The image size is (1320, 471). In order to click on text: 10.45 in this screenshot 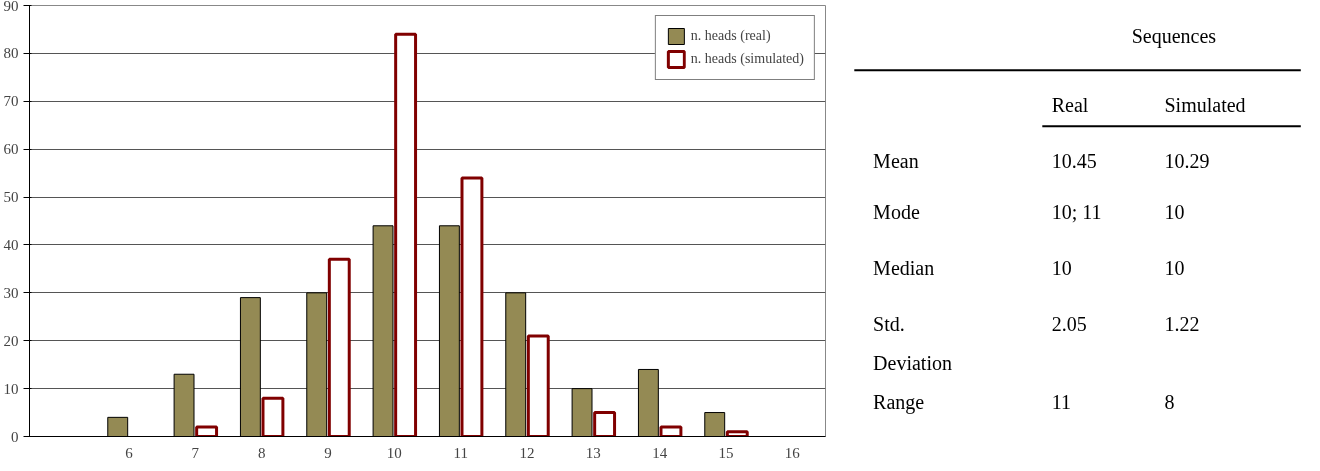, I will do `click(1074, 160)`.